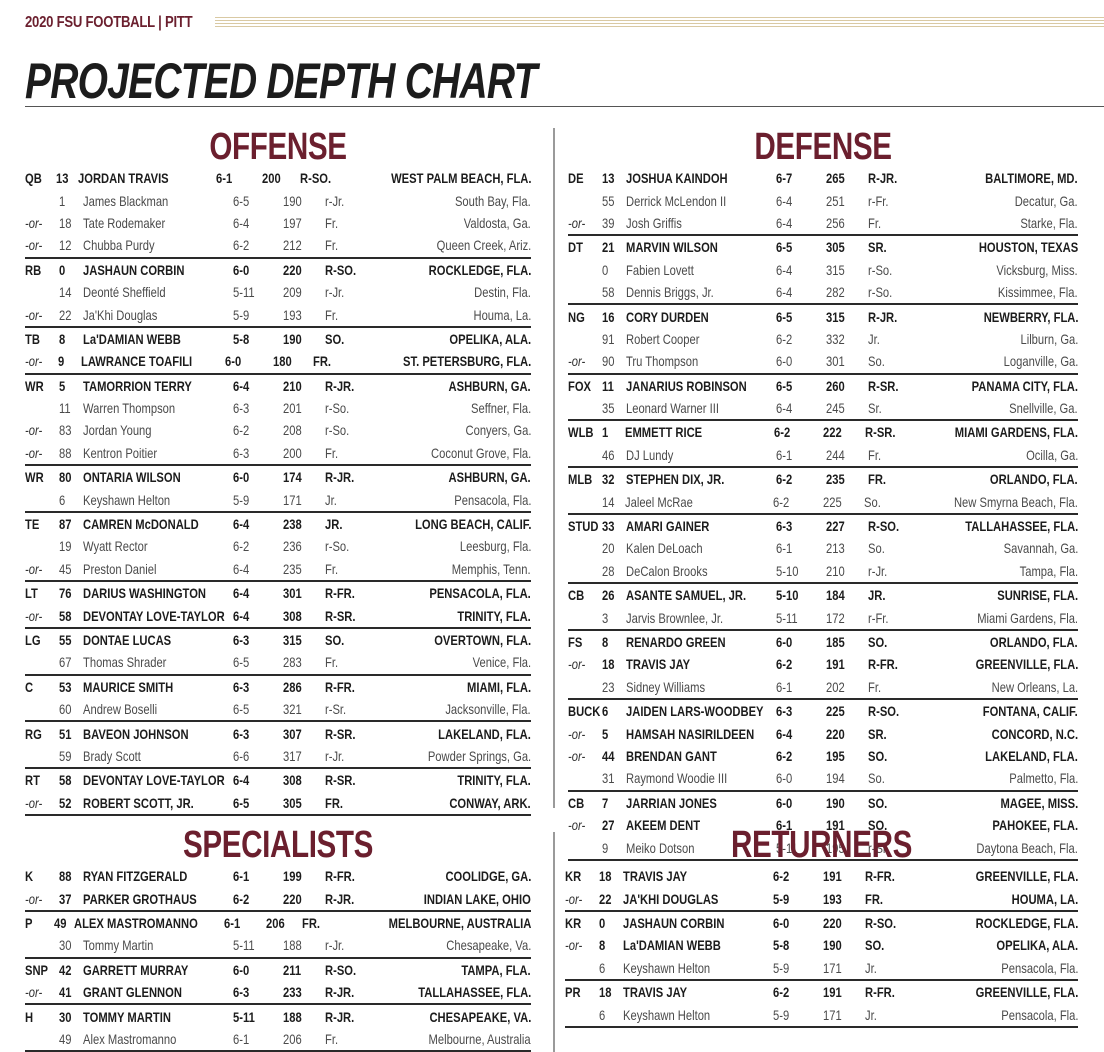 The width and height of the screenshot is (1104, 1052). Describe the element at coordinates (877, 247) in the screenshot. I see `class-year: SR.` at that location.